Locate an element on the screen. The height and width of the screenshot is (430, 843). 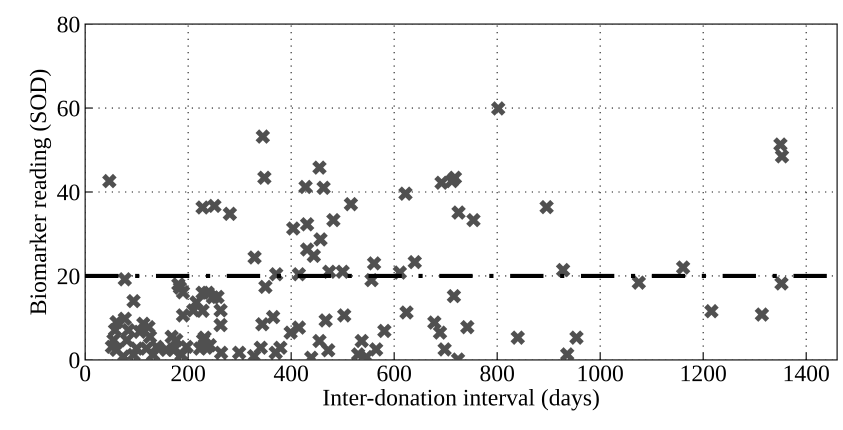
x-tick-label: 400 is located at coordinates (291, 373).